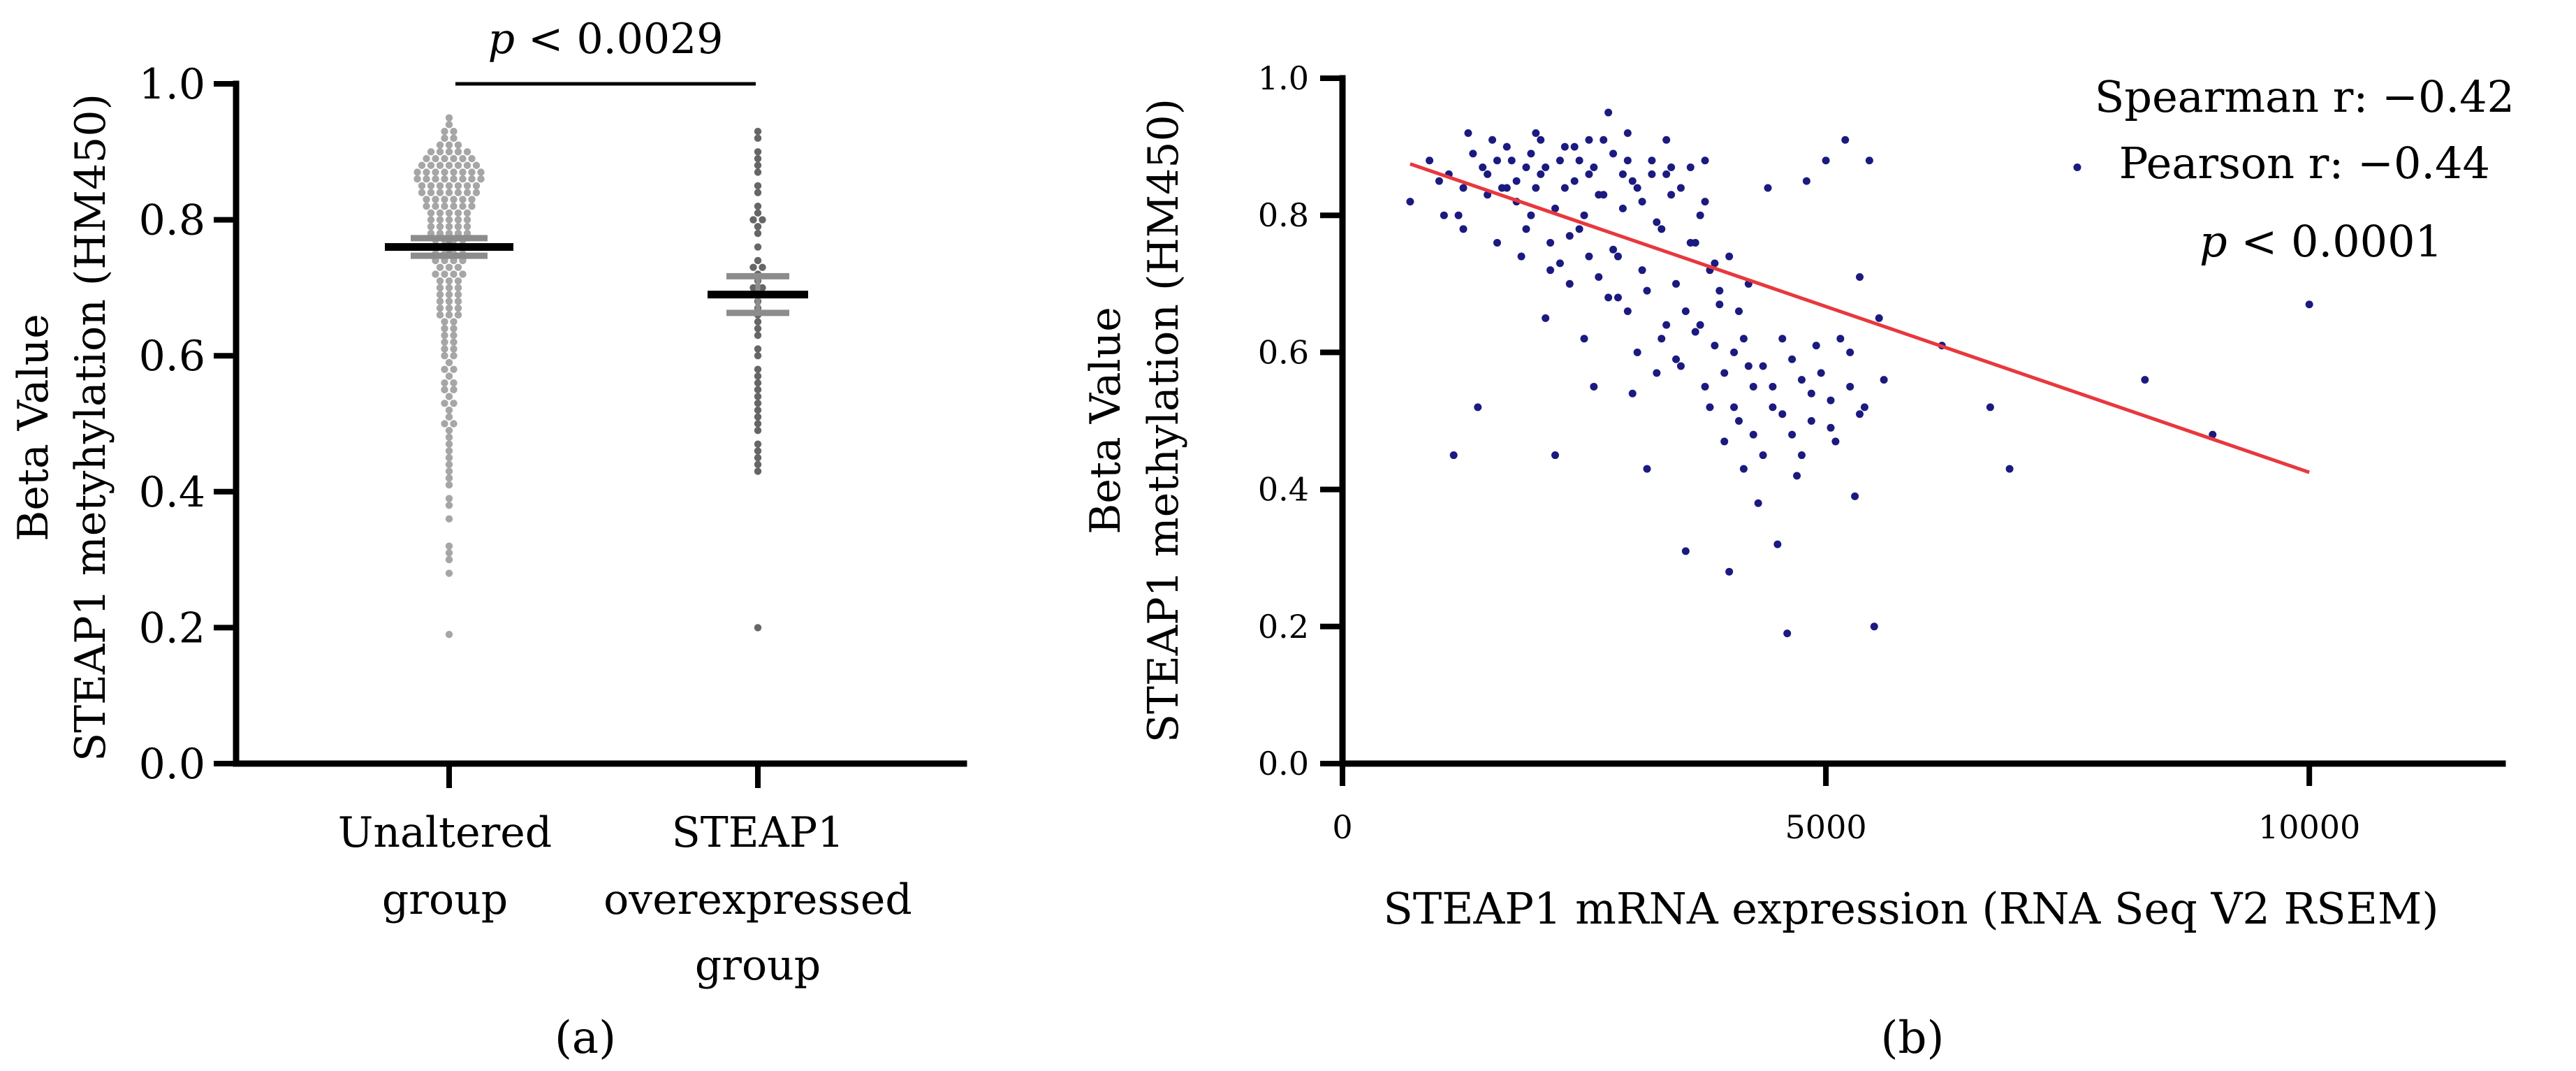 Image resolution: width=2576 pixels, height=1071 pixels. What do you see at coordinates (172, 764) in the screenshot?
I see `panel-a-y-tick-label: 0.0` at bounding box center [172, 764].